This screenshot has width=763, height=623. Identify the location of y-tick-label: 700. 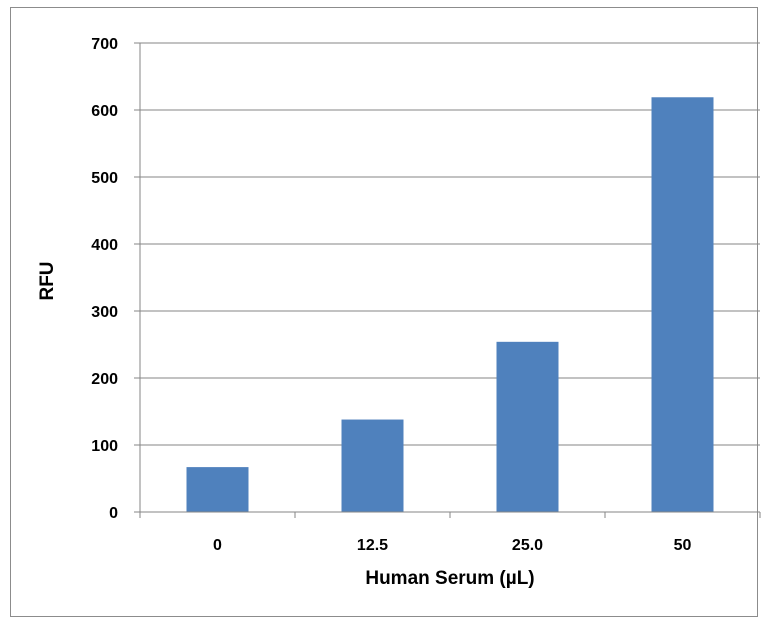
(104, 44).